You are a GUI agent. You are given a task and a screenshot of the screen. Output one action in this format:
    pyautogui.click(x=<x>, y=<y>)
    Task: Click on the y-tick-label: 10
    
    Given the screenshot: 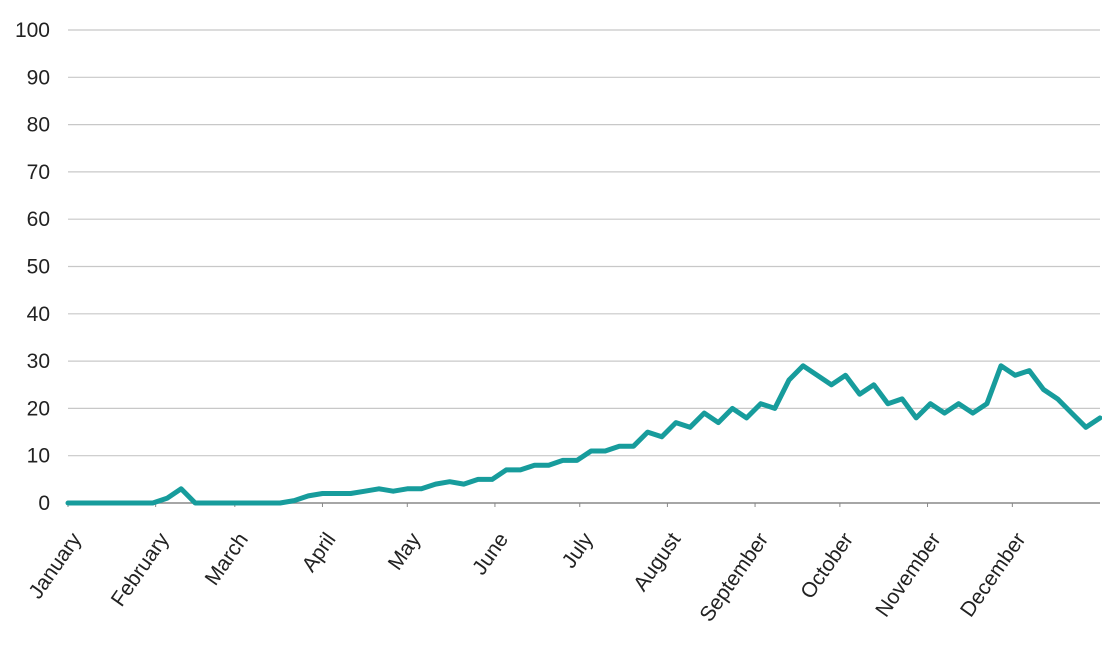 What is the action you would take?
    pyautogui.click(x=38, y=456)
    